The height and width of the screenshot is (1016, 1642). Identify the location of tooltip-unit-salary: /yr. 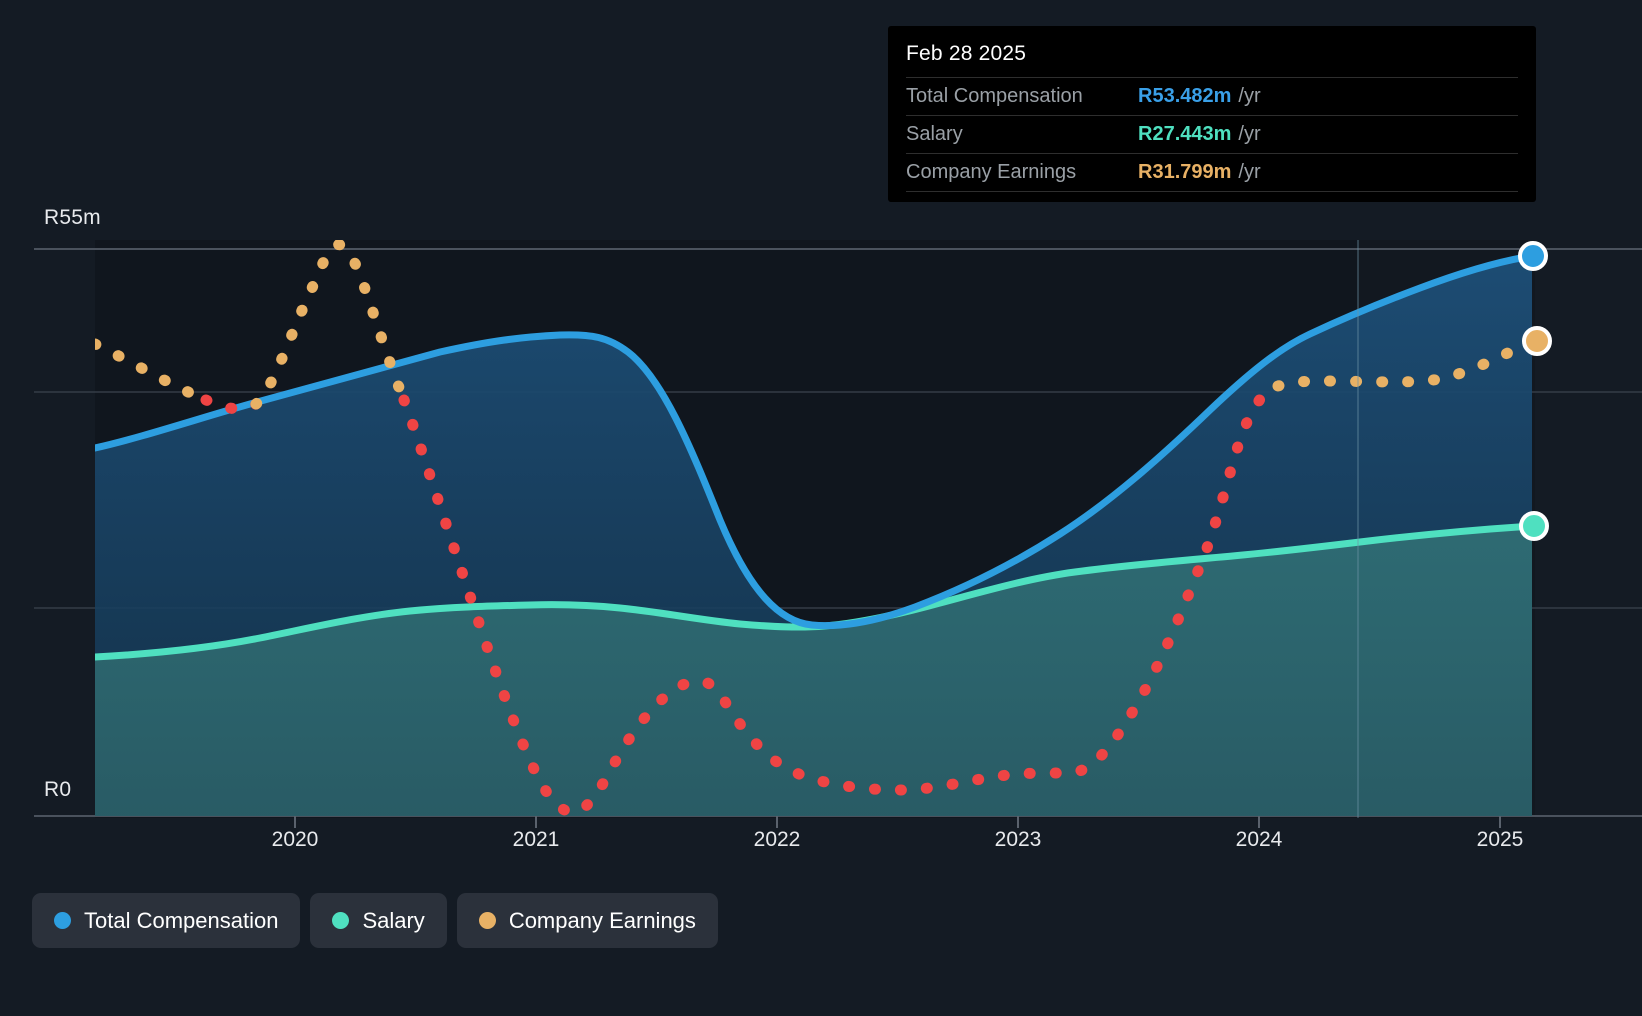
(1249, 134).